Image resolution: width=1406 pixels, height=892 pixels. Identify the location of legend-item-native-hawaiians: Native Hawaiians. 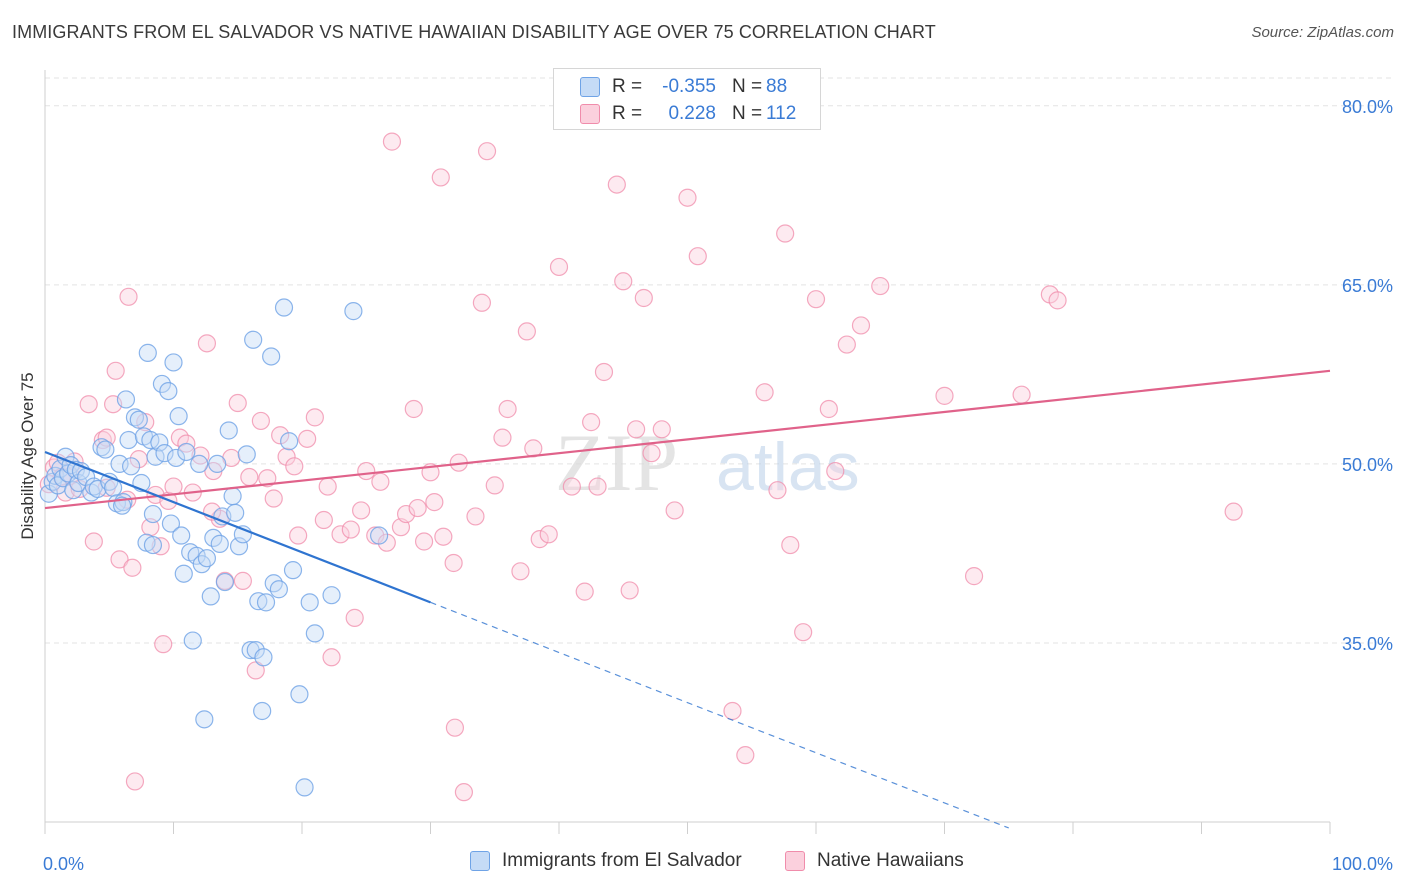
(874, 861).